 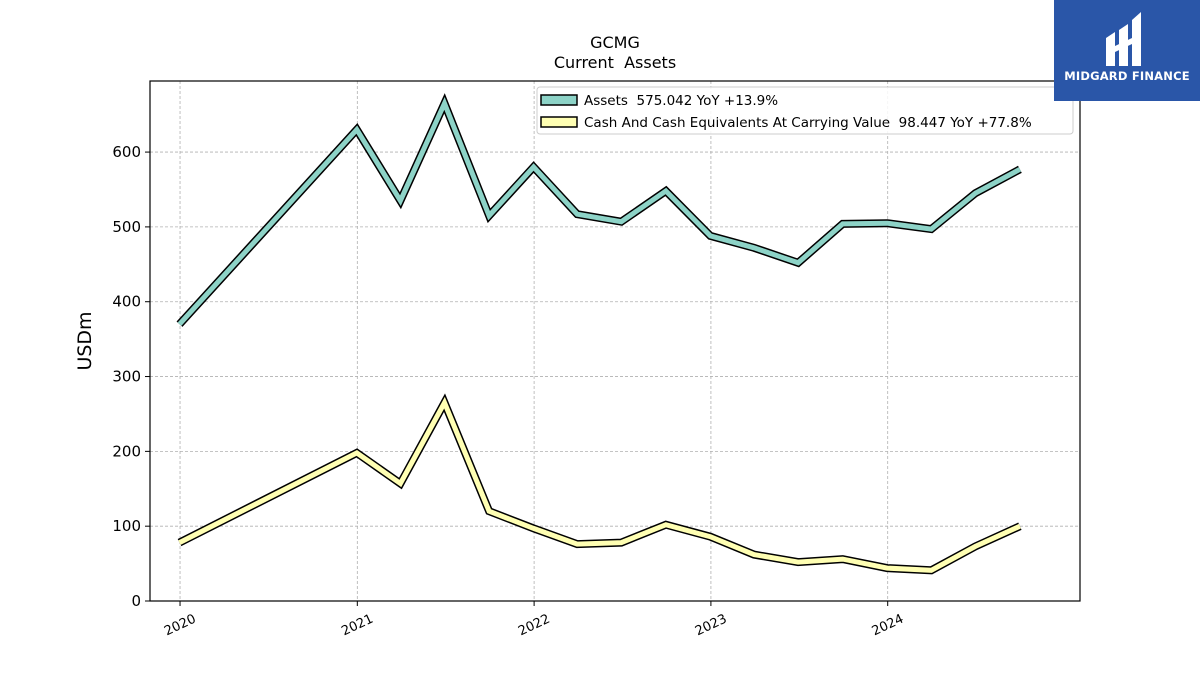 What do you see at coordinates (615, 62) in the screenshot?
I see `chart-subtitle: Current Assets` at bounding box center [615, 62].